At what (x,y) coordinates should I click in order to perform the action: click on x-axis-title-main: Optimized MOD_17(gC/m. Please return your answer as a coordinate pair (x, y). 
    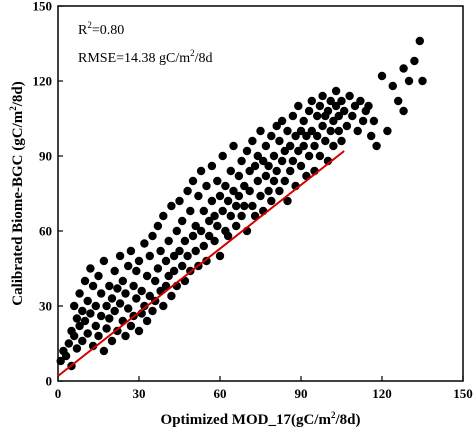
    Looking at the image, I should click on (246, 420).